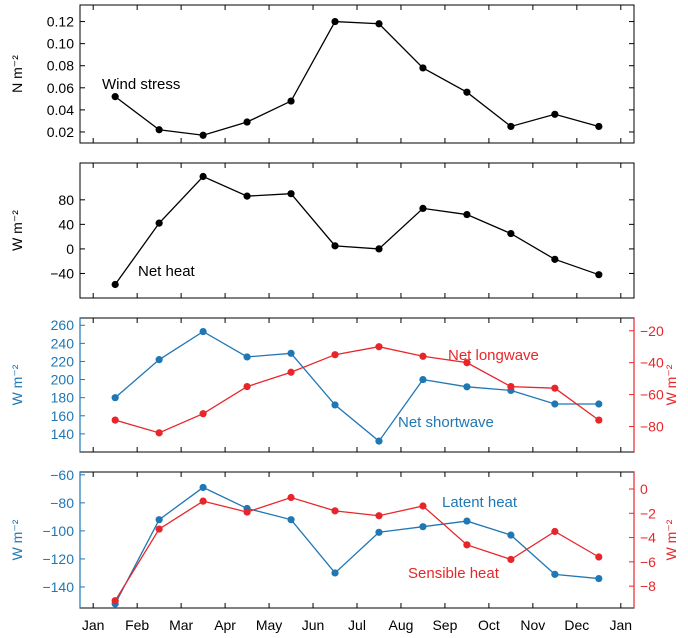  I want to click on y-tick-label: 0.06, so click(60, 88).